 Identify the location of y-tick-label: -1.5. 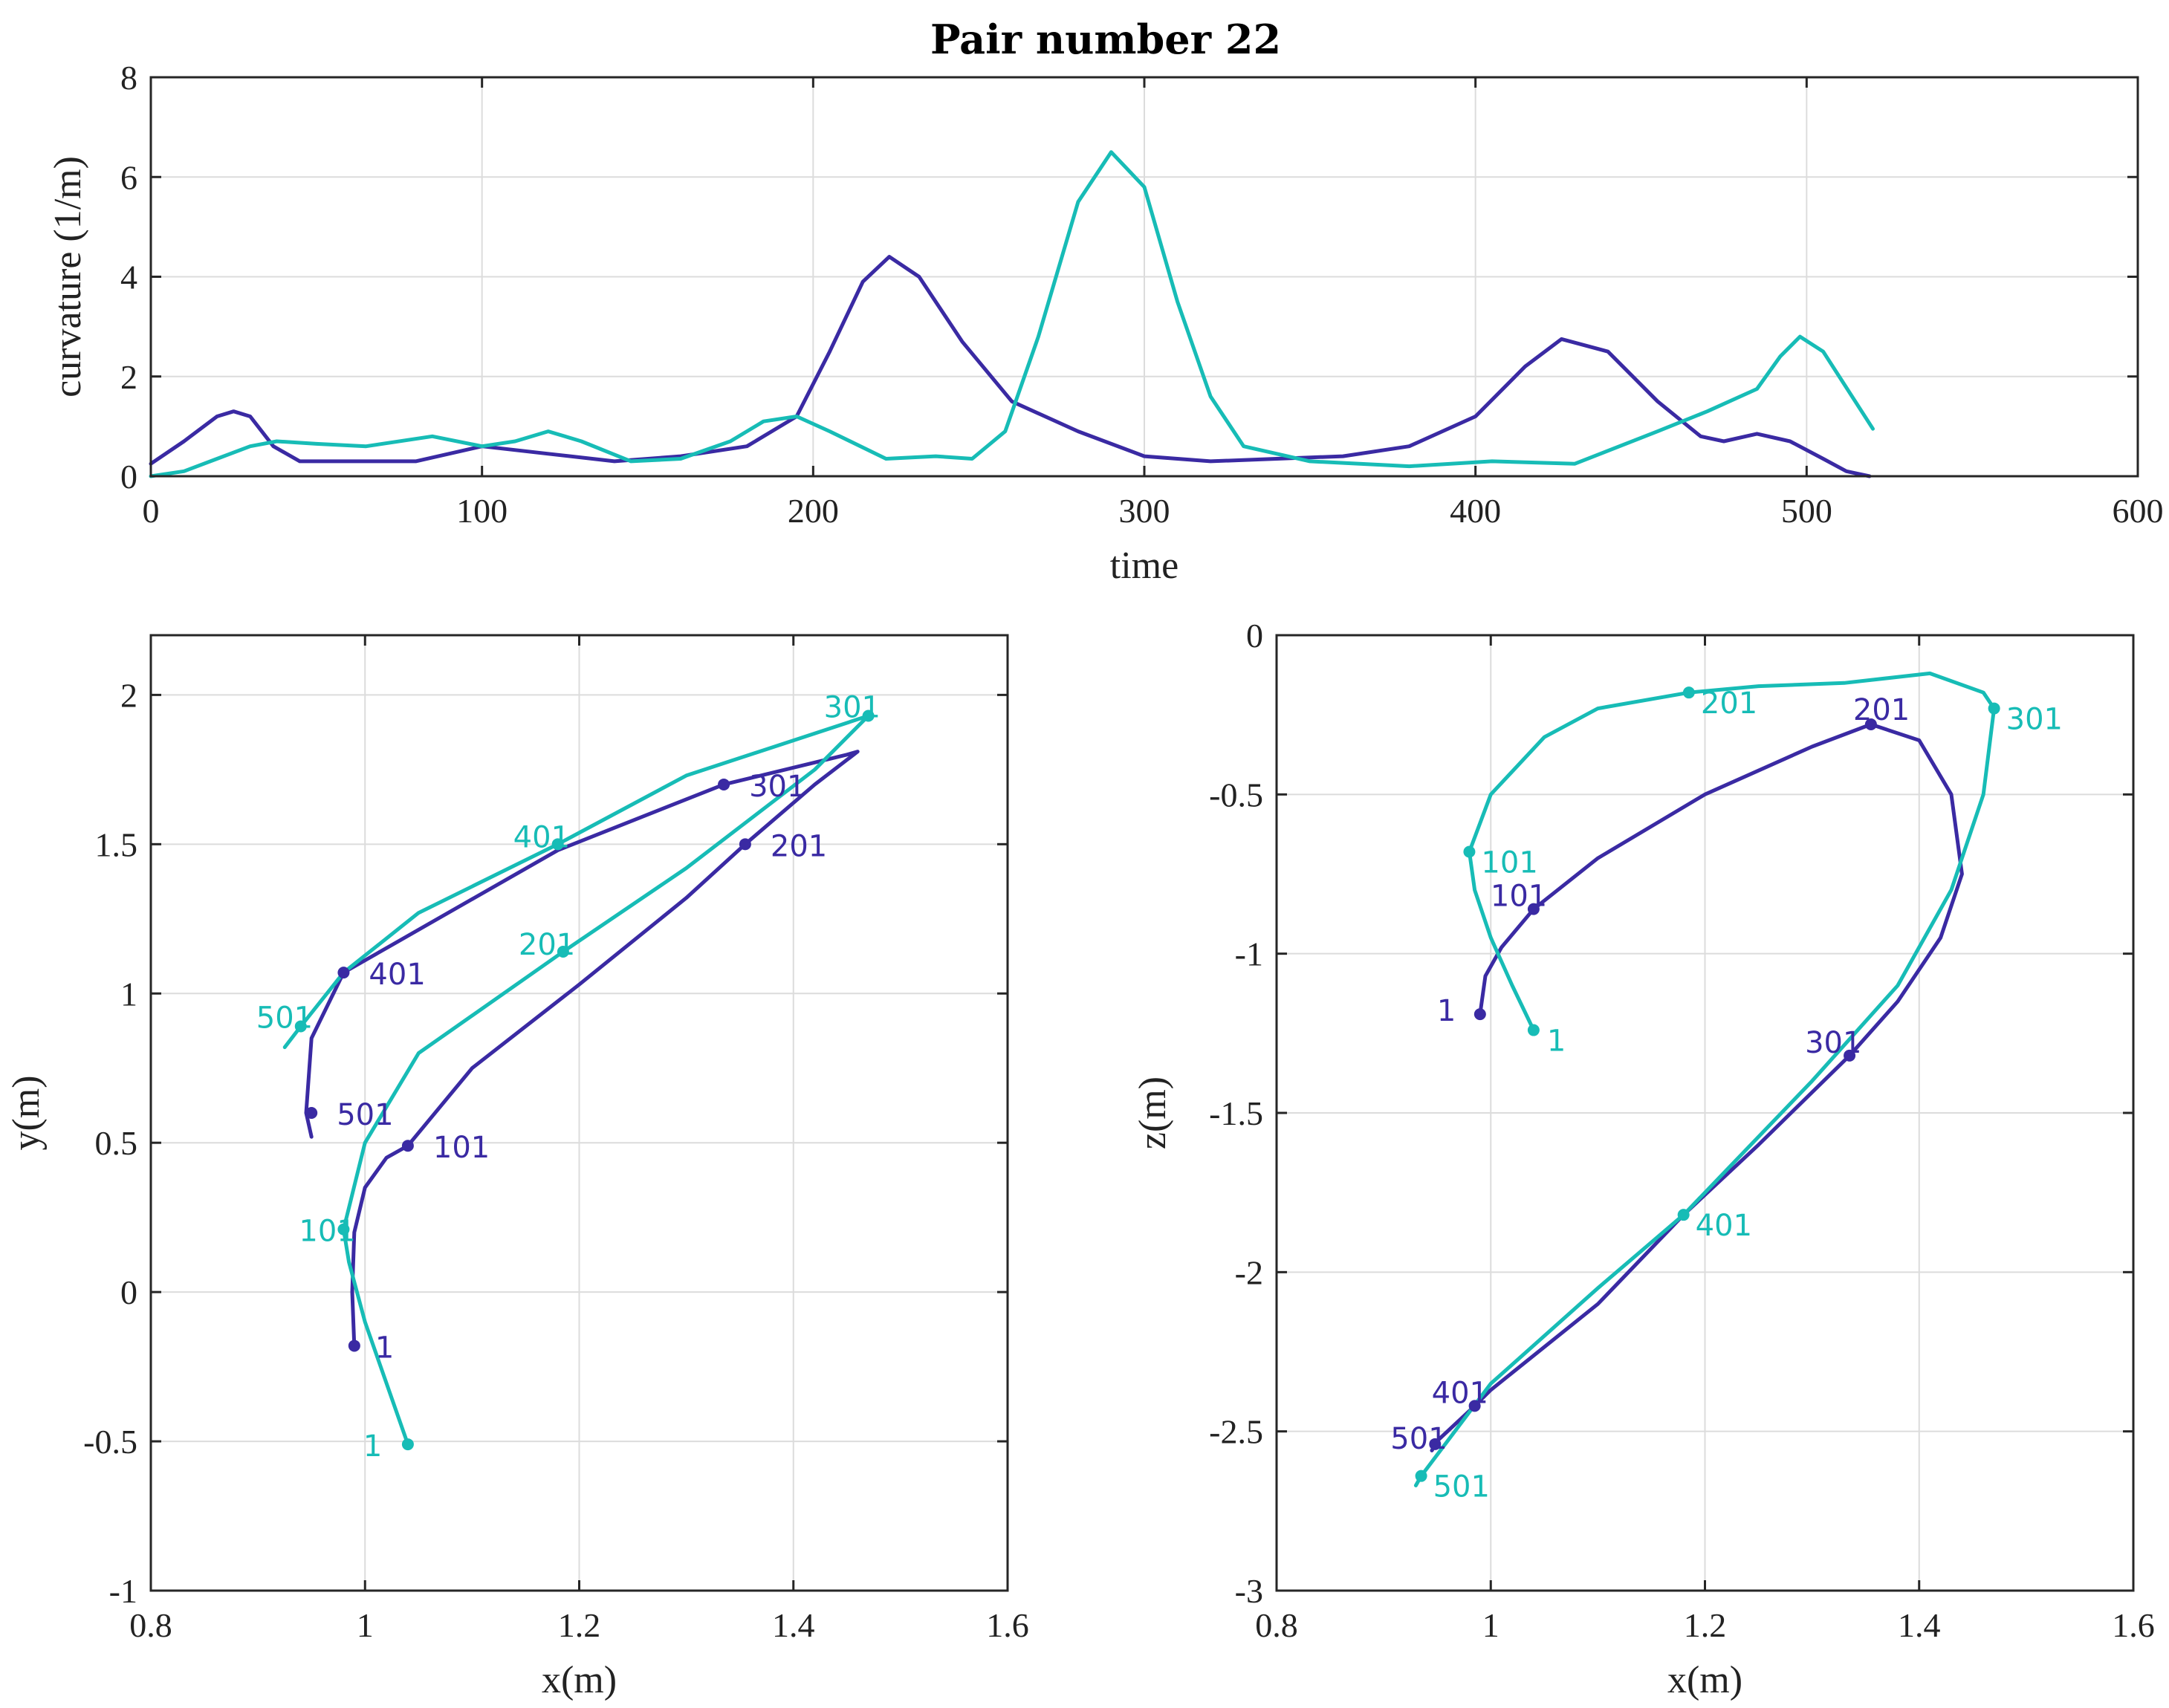
(1236, 1113).